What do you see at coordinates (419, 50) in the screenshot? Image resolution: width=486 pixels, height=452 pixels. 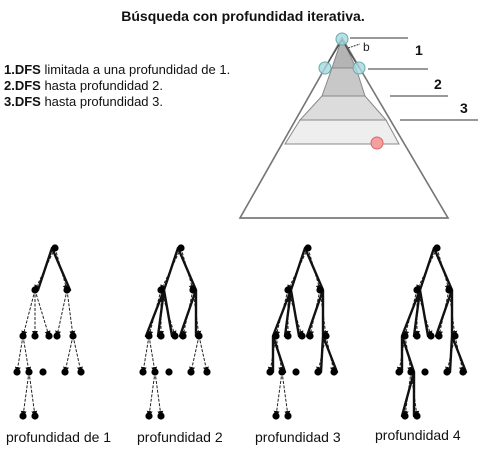 I see `level-label-1: 1` at bounding box center [419, 50].